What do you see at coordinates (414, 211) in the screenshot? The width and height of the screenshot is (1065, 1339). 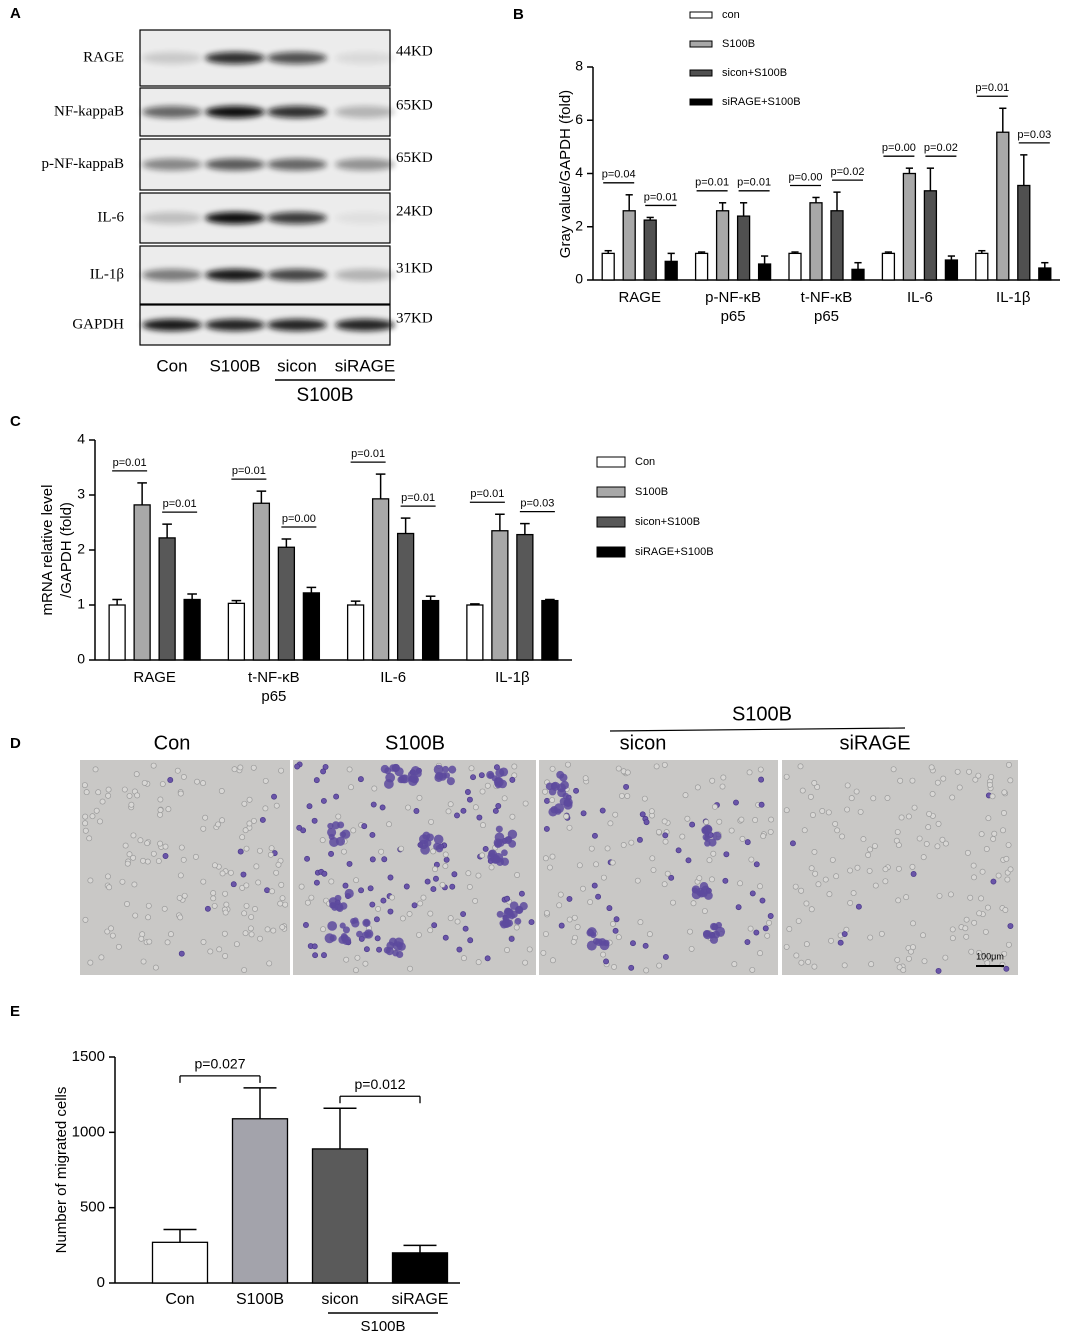 I see `blot-size-label: 24KD` at bounding box center [414, 211].